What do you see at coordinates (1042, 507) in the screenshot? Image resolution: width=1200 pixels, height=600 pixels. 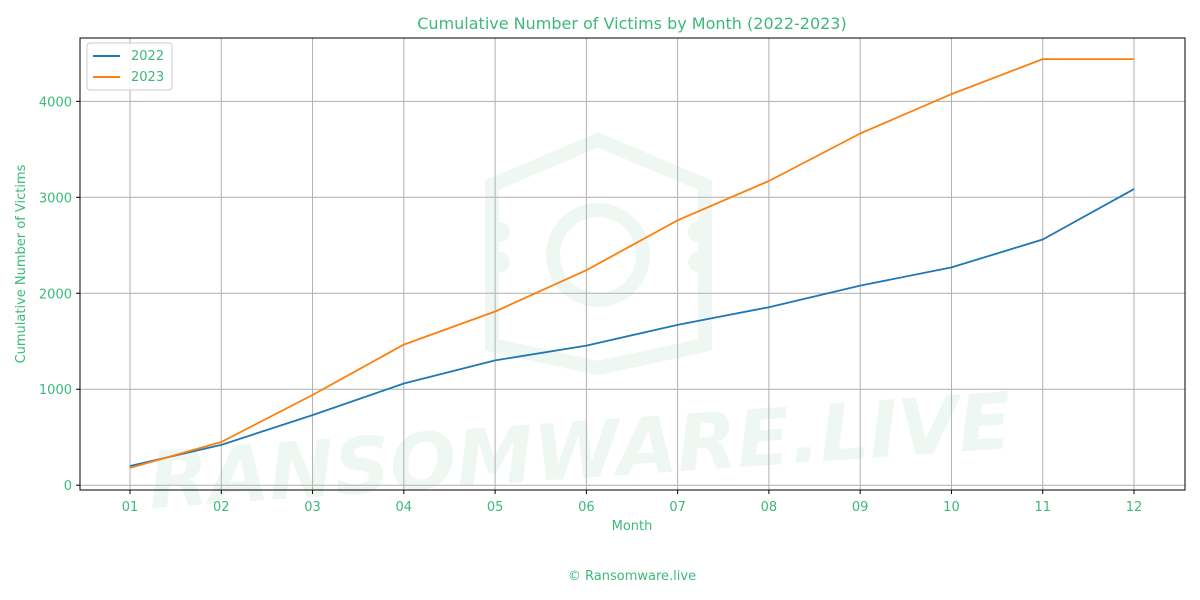 I see `x-tick-label: 11` at bounding box center [1042, 507].